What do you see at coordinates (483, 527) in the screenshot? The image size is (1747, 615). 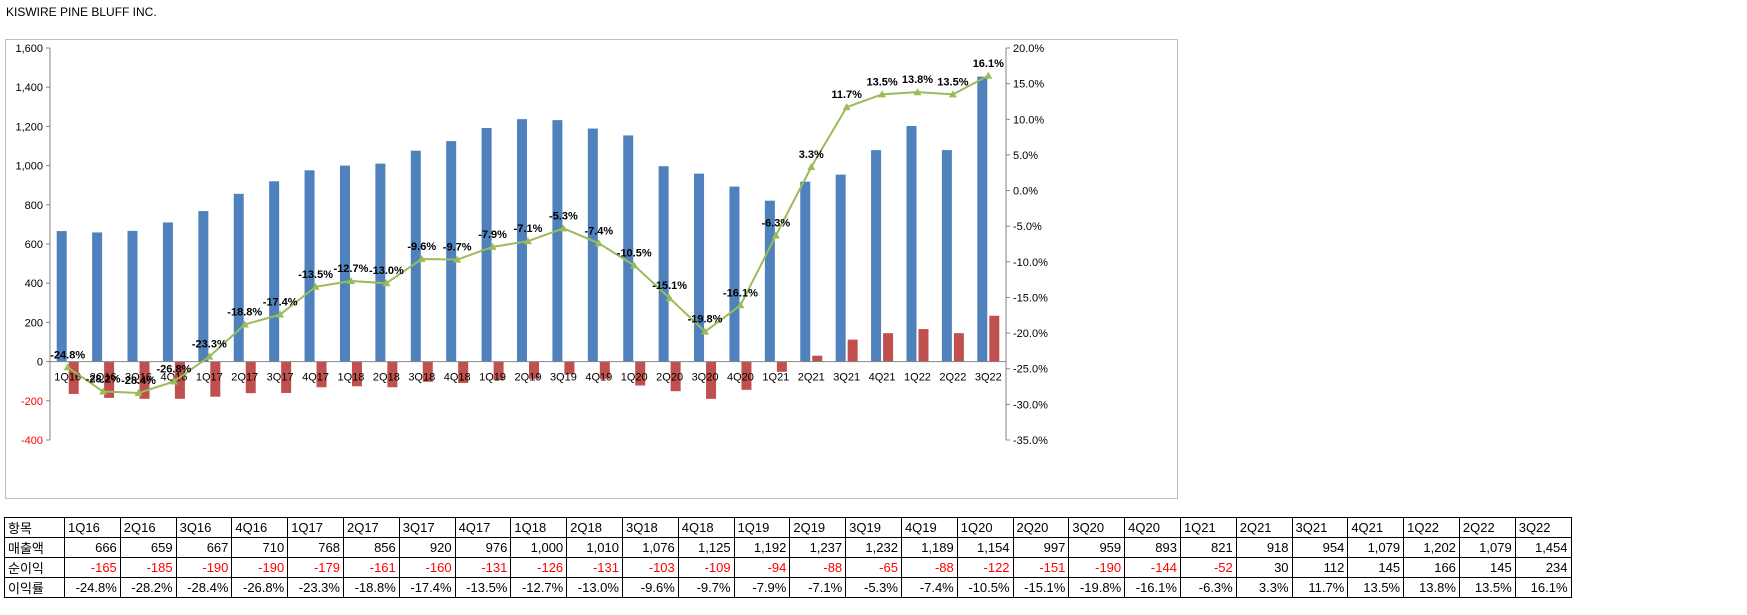 I see `table-header-cell: 4Q17` at bounding box center [483, 527].